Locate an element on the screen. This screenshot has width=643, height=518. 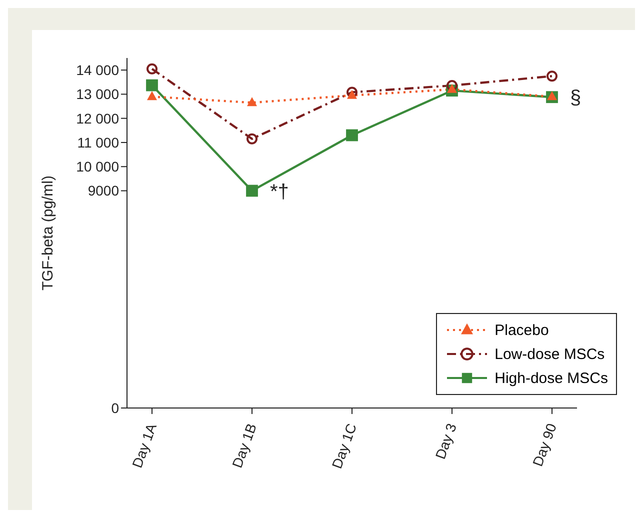
legend-label: High-dose MSCs is located at coordinates (551, 378).